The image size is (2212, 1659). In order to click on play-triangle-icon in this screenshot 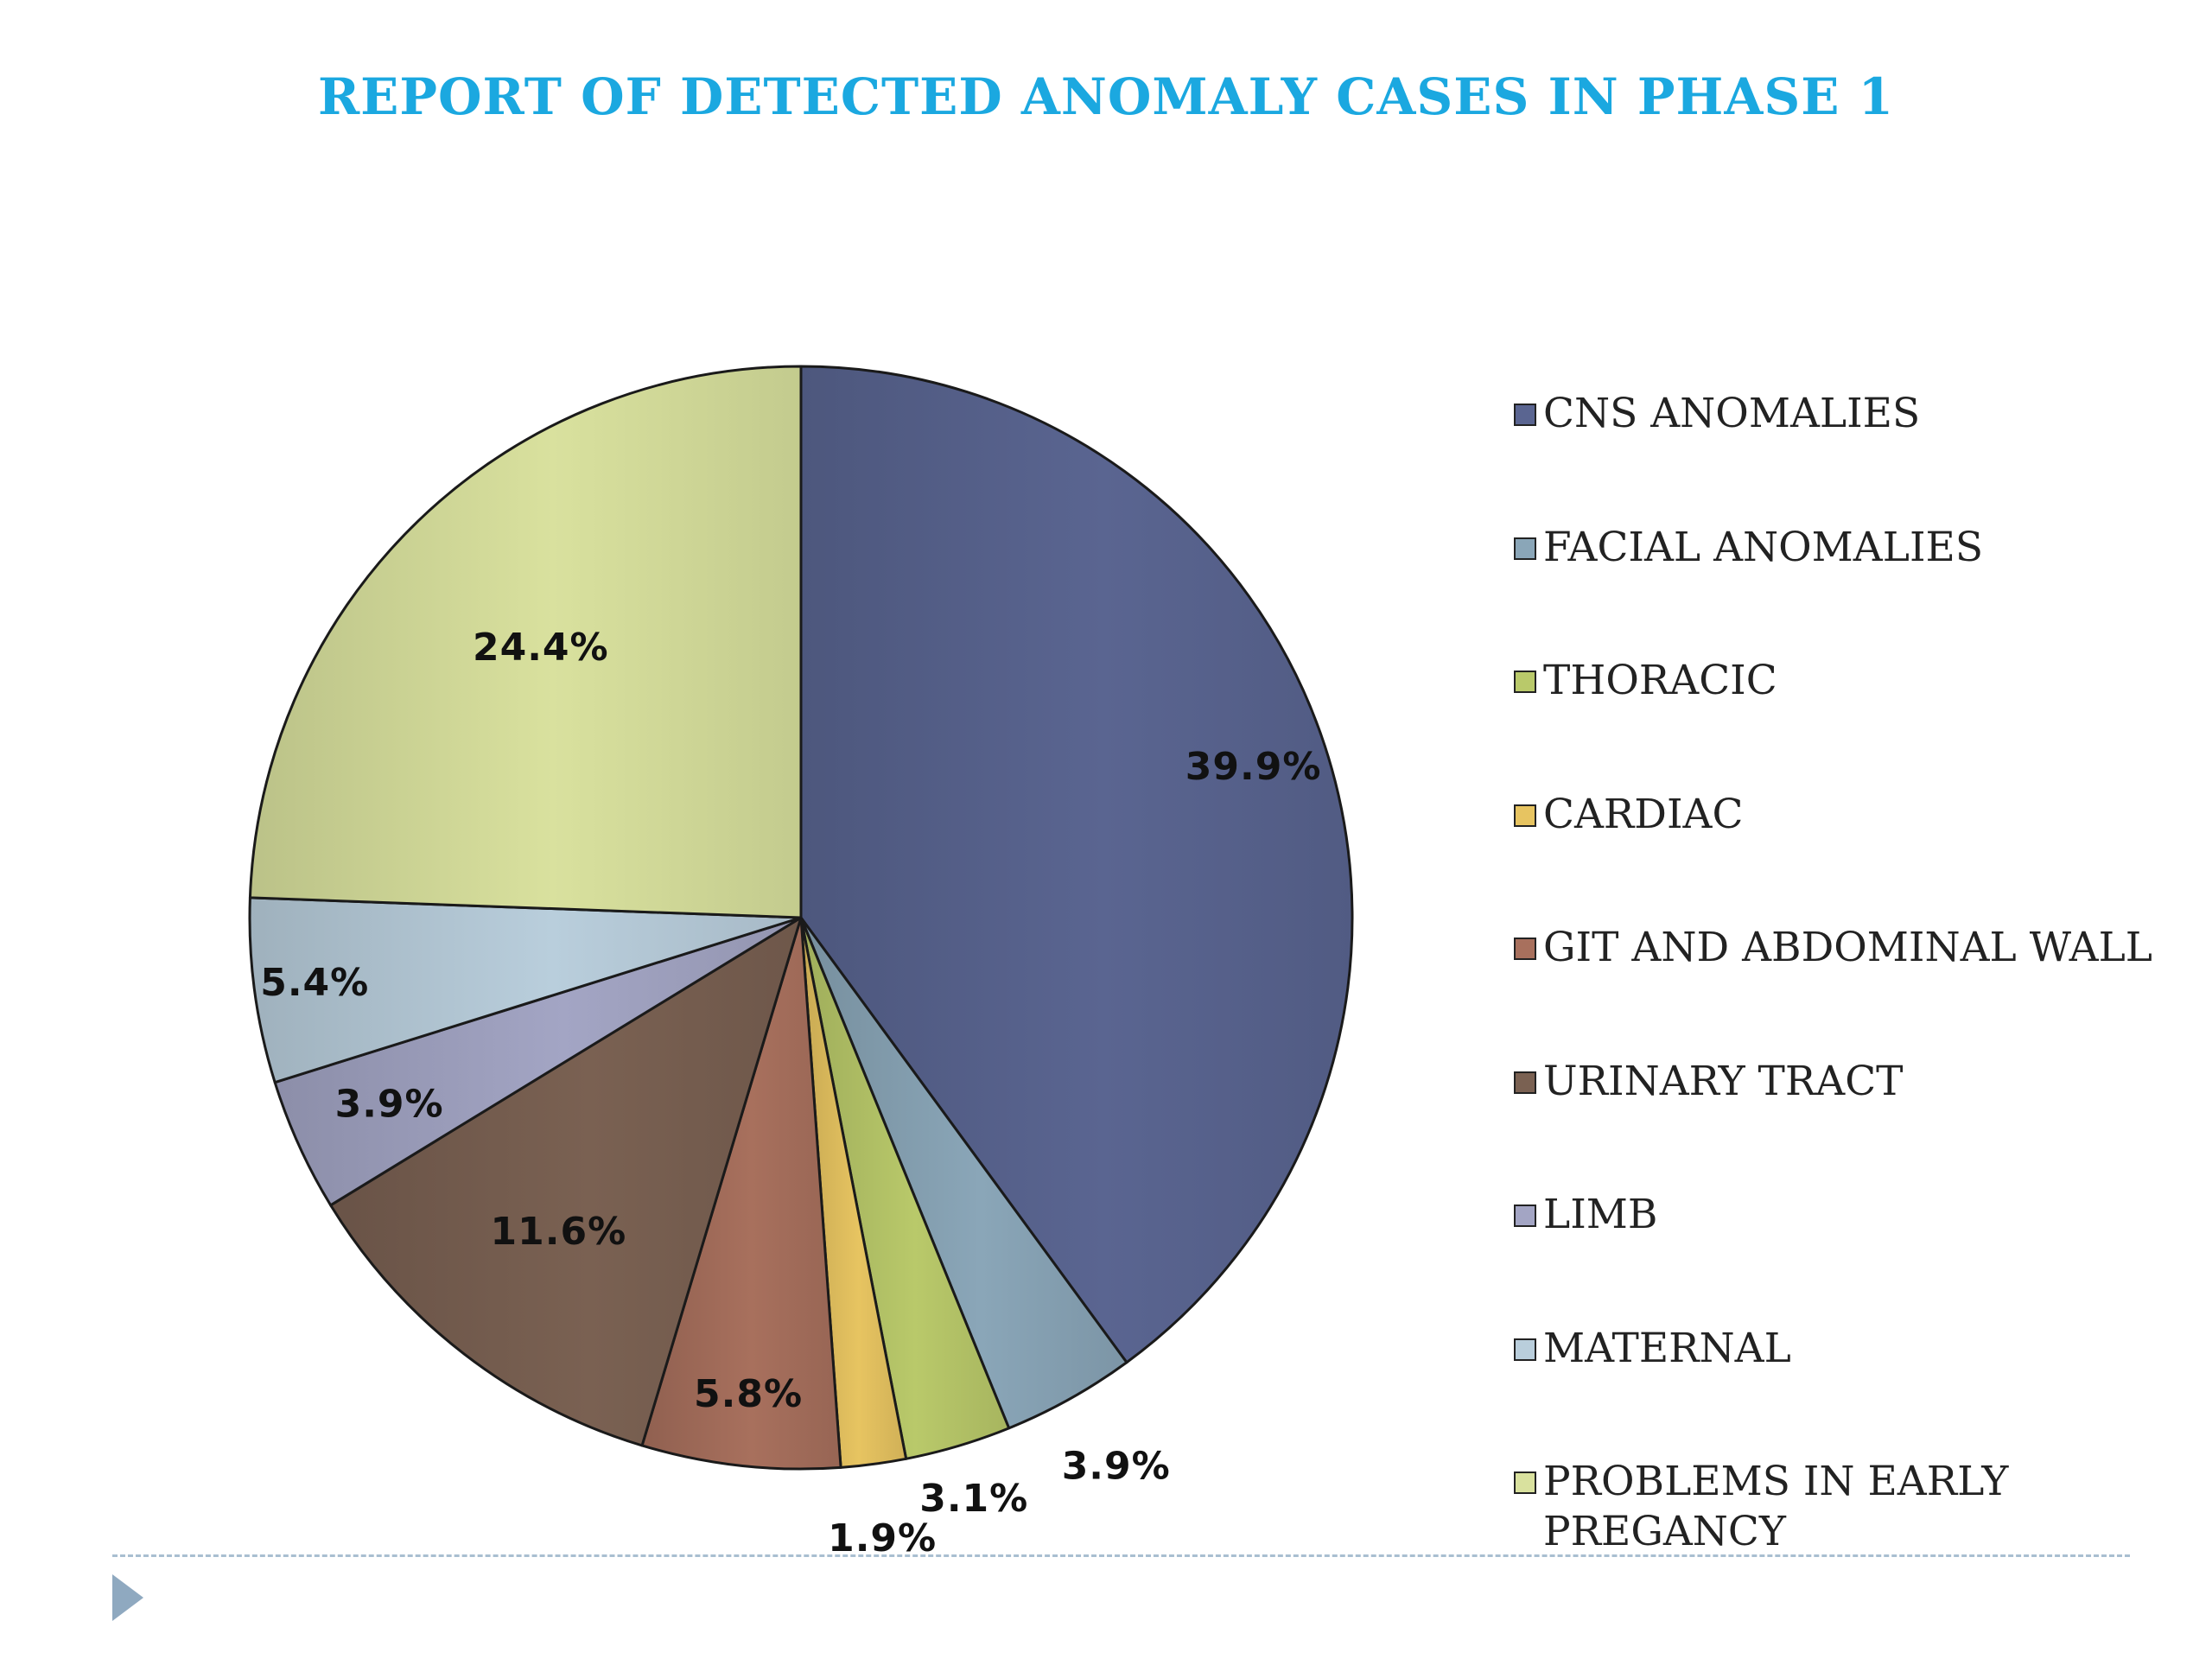, I will do `click(127, 1597)`.